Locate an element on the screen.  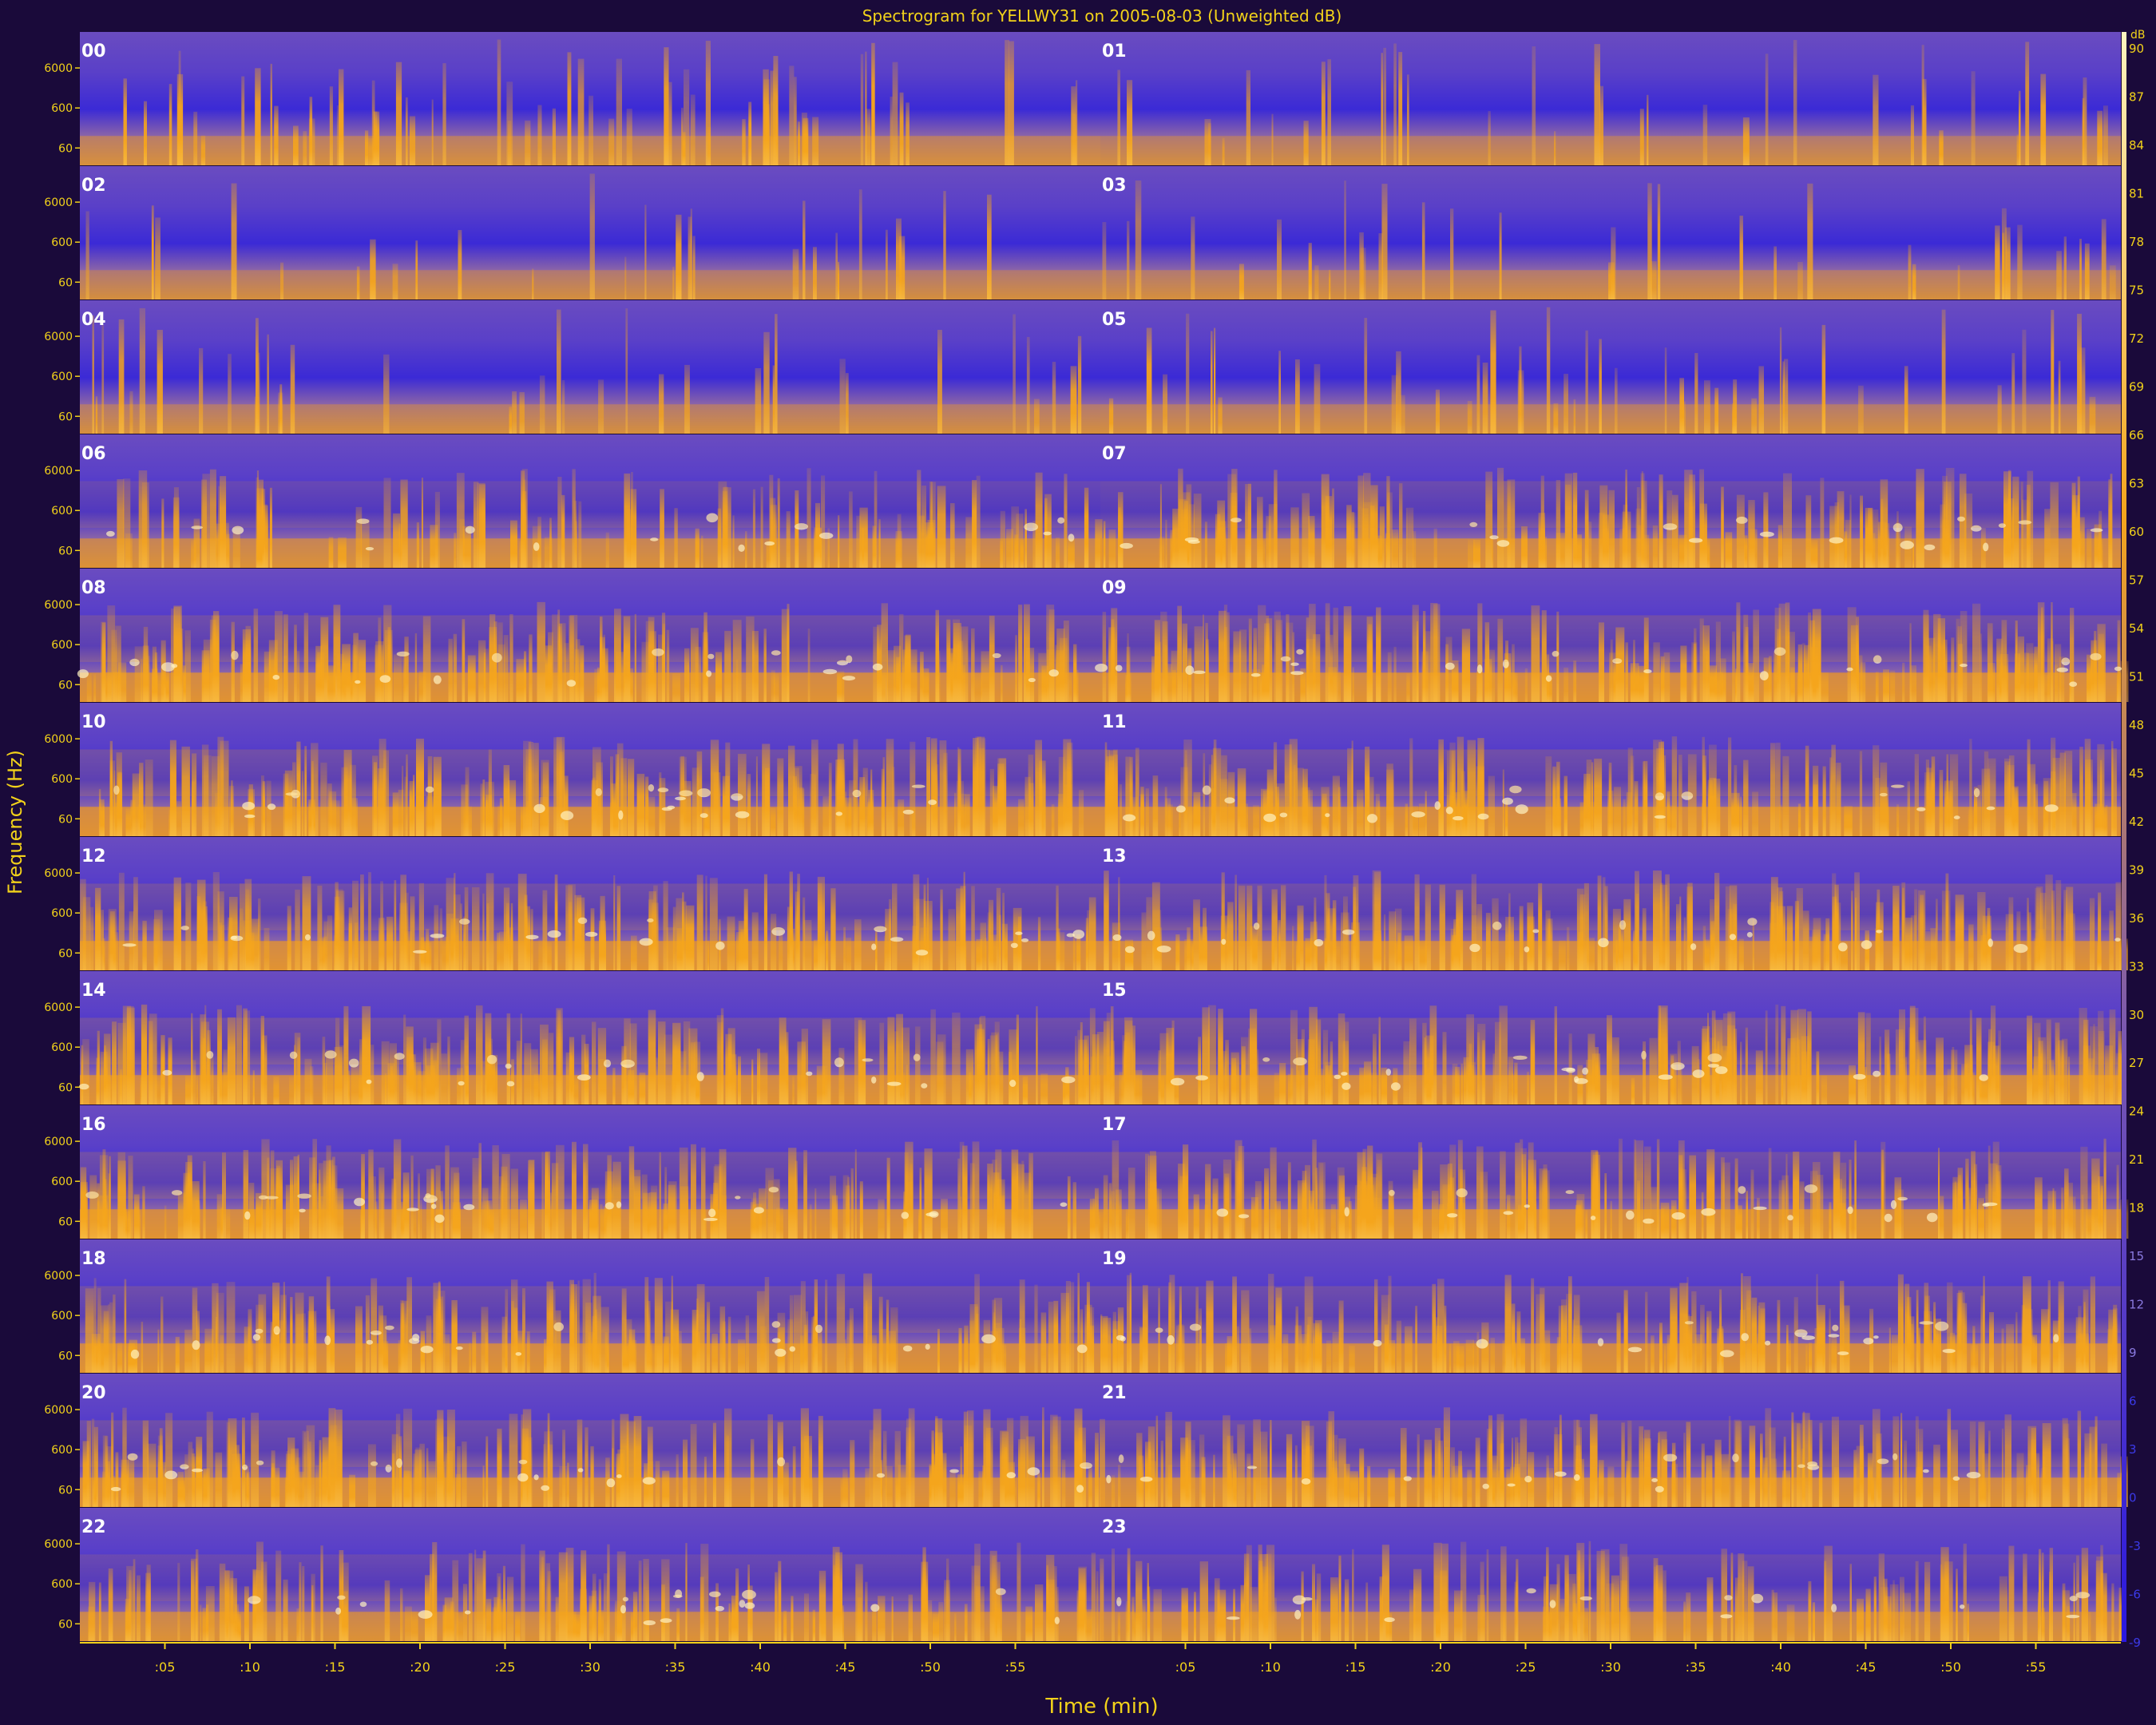
colorbar-tick-label: 66 is located at coordinates (2136, 435).